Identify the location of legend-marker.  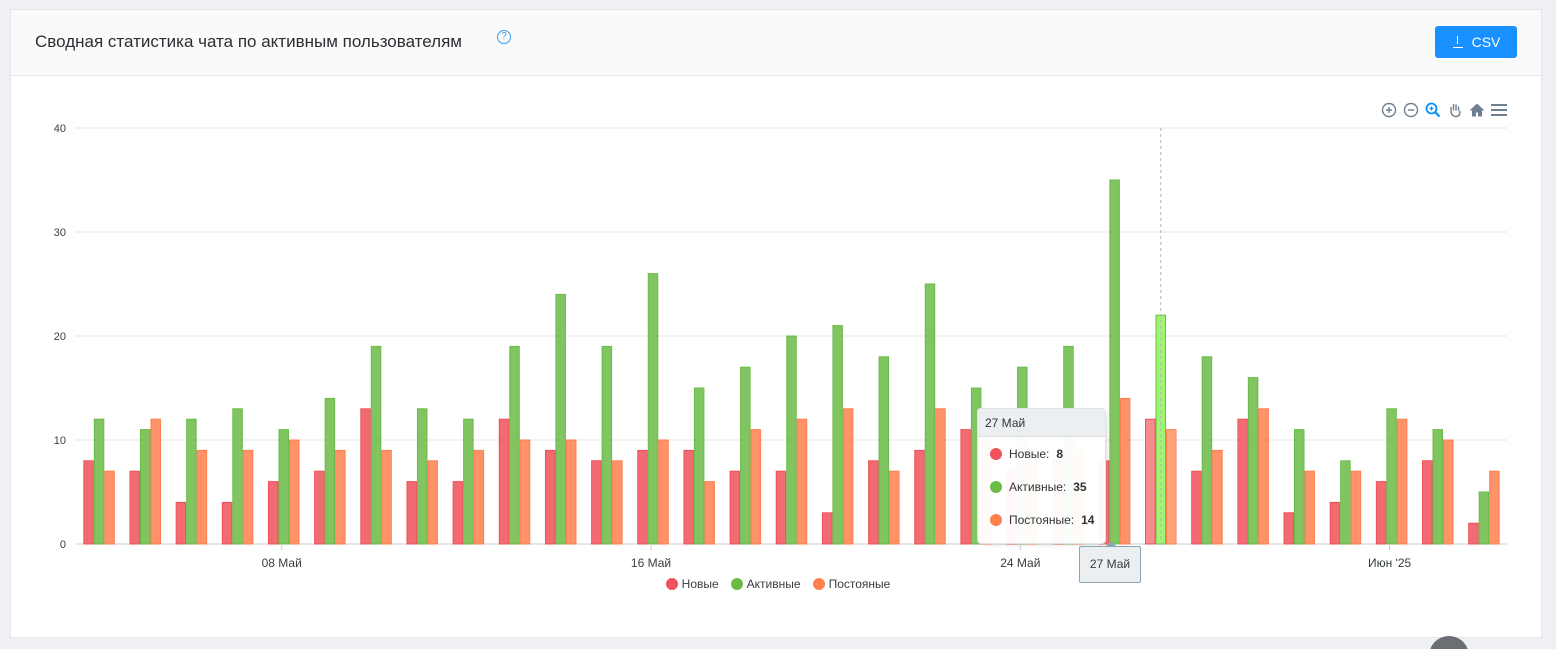
(818, 584).